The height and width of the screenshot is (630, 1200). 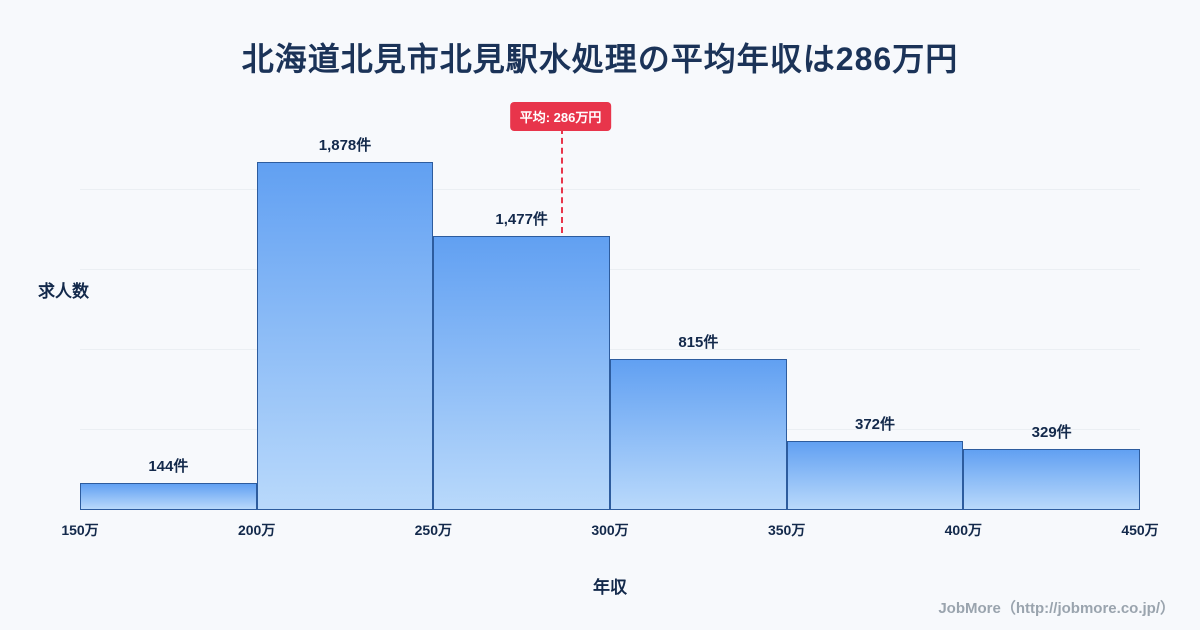 I want to click on chart-title: 北海道北見市北見駅水処理の平均年収は286万円, so click(x=600, y=59).